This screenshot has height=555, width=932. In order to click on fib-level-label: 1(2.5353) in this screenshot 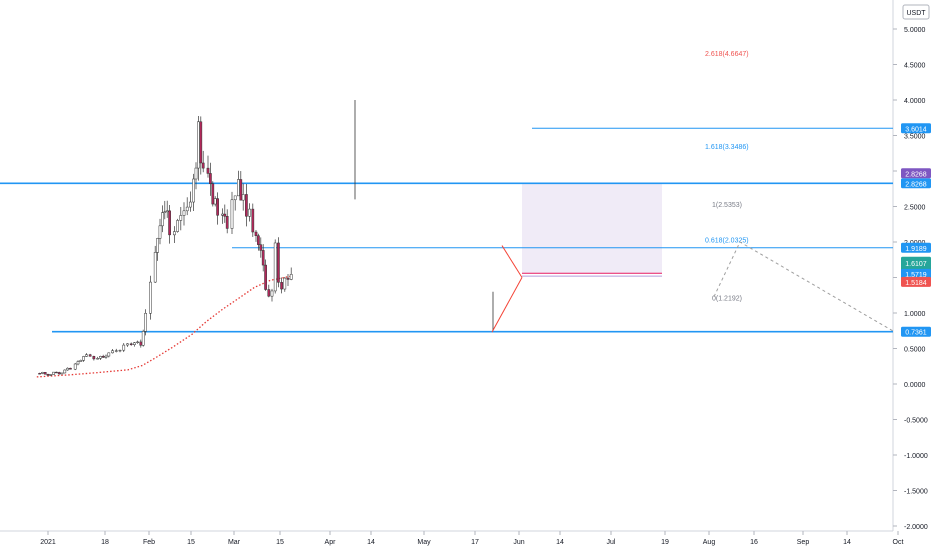, I will do `click(727, 205)`.